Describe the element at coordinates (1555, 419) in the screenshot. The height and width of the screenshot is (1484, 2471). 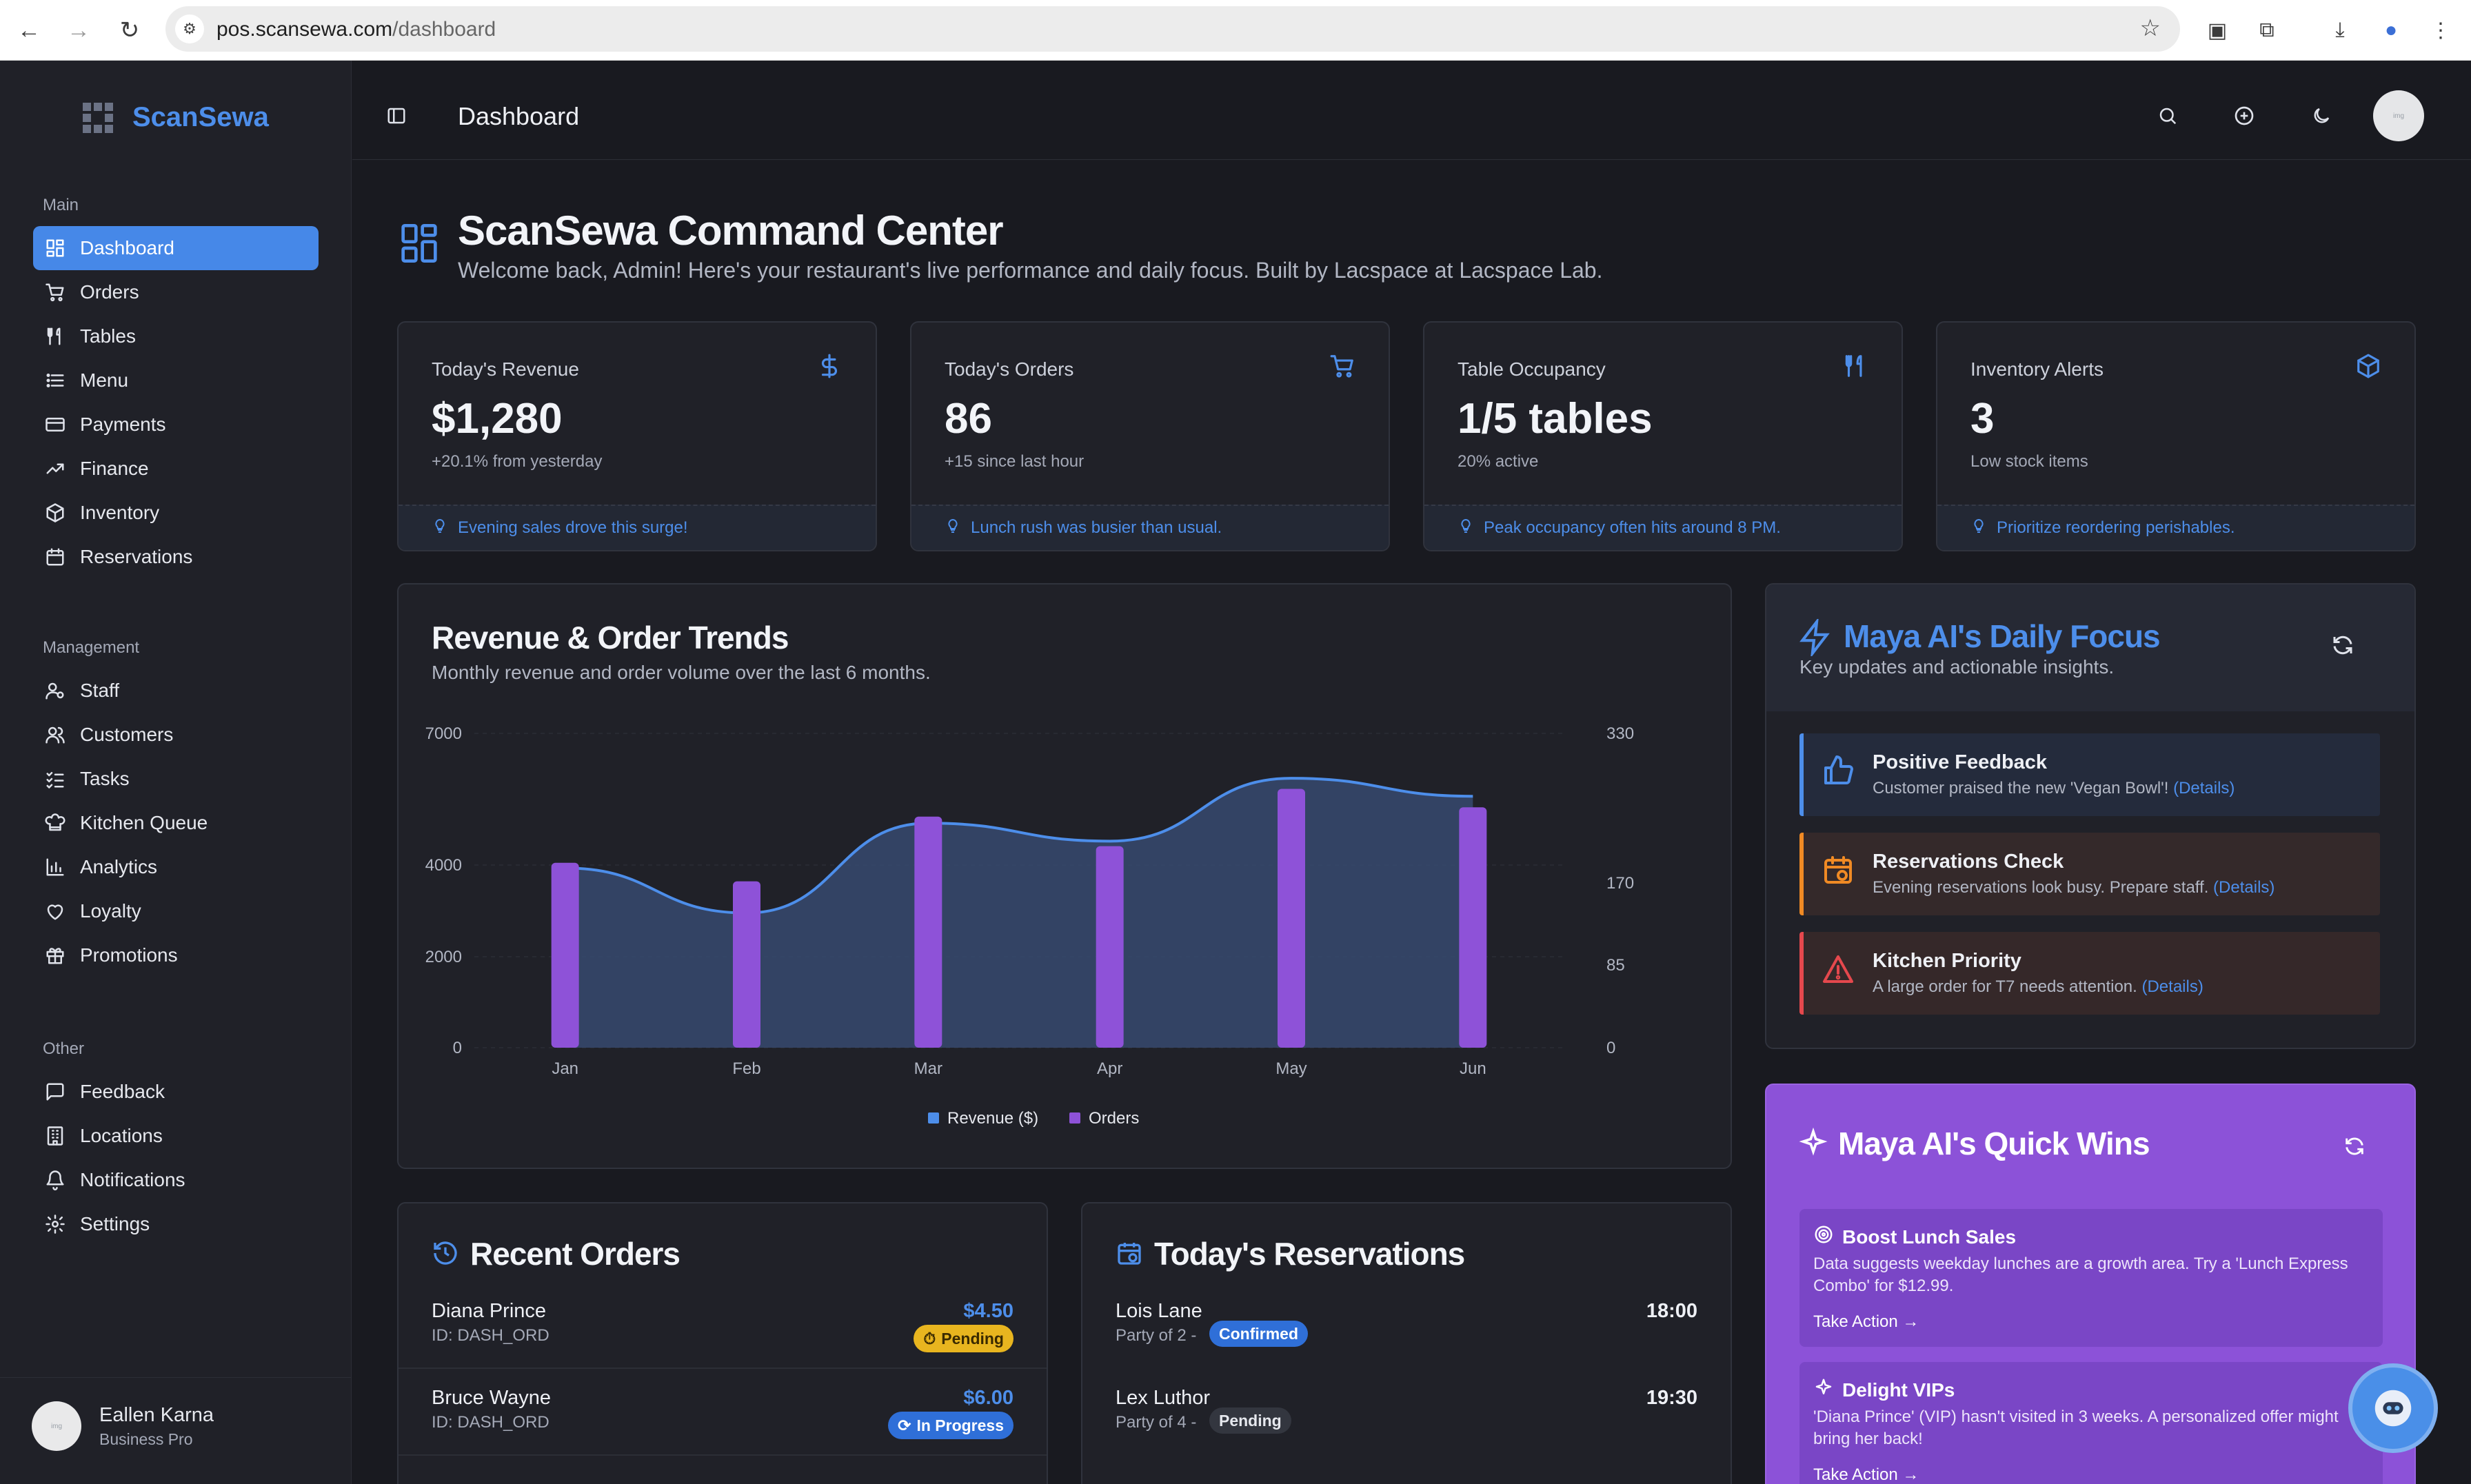
I see `kpi-value: 1/5 tables` at that location.